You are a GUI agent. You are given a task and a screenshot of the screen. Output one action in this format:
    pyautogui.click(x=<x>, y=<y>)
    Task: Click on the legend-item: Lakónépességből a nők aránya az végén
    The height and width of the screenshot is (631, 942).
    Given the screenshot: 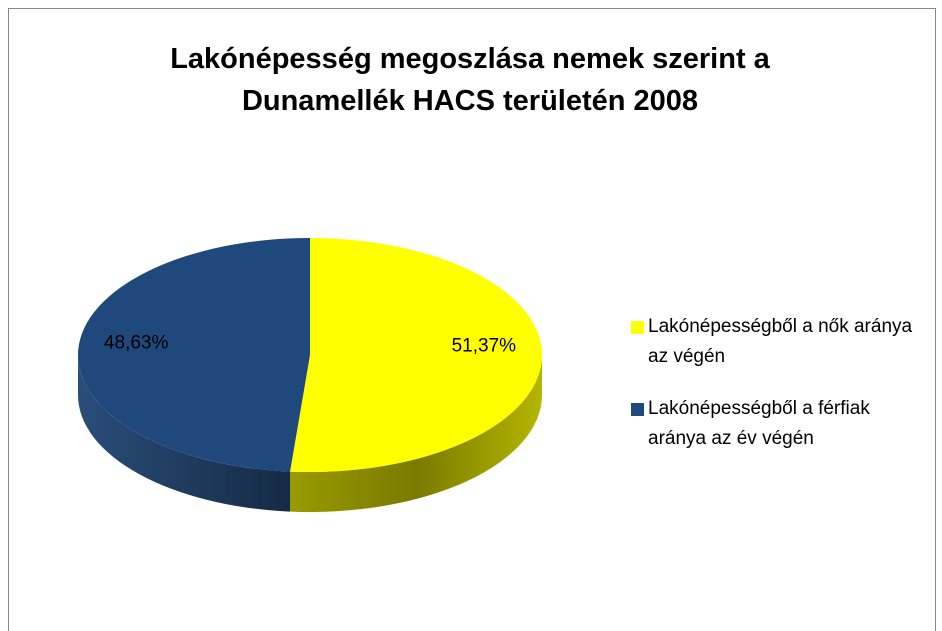 What is the action you would take?
    pyautogui.click(x=777, y=342)
    